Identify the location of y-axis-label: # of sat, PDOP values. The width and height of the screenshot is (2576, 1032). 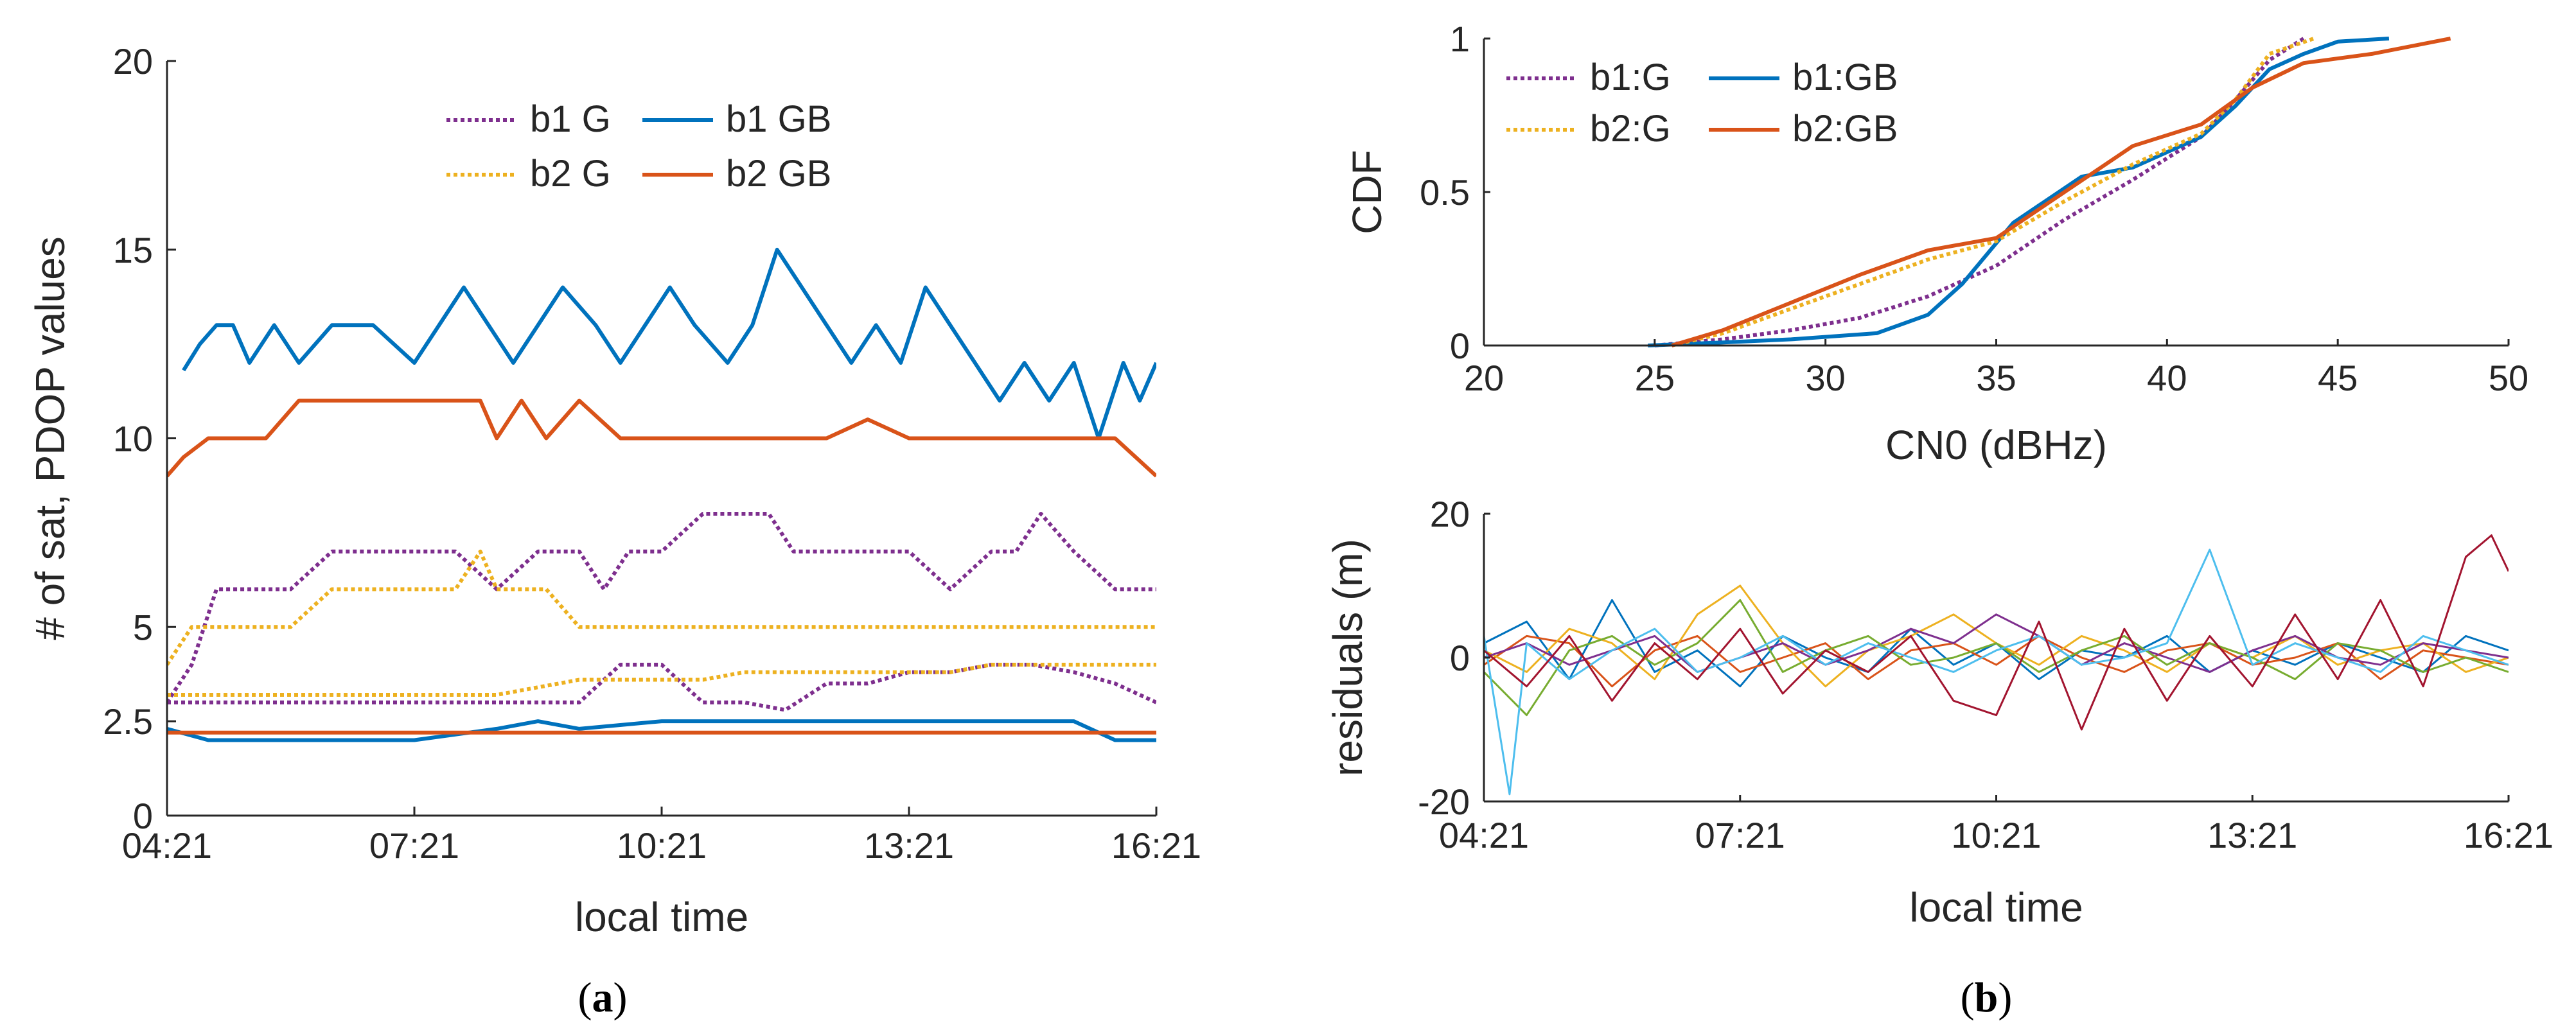
(50, 438).